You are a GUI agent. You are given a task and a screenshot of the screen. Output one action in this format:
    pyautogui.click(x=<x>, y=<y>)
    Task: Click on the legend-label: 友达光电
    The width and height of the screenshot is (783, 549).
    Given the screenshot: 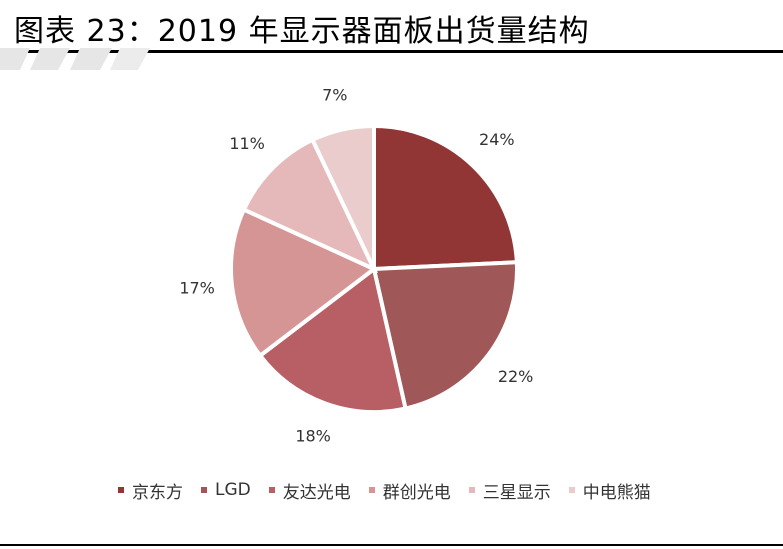 What is the action you would take?
    pyautogui.click(x=316, y=492)
    